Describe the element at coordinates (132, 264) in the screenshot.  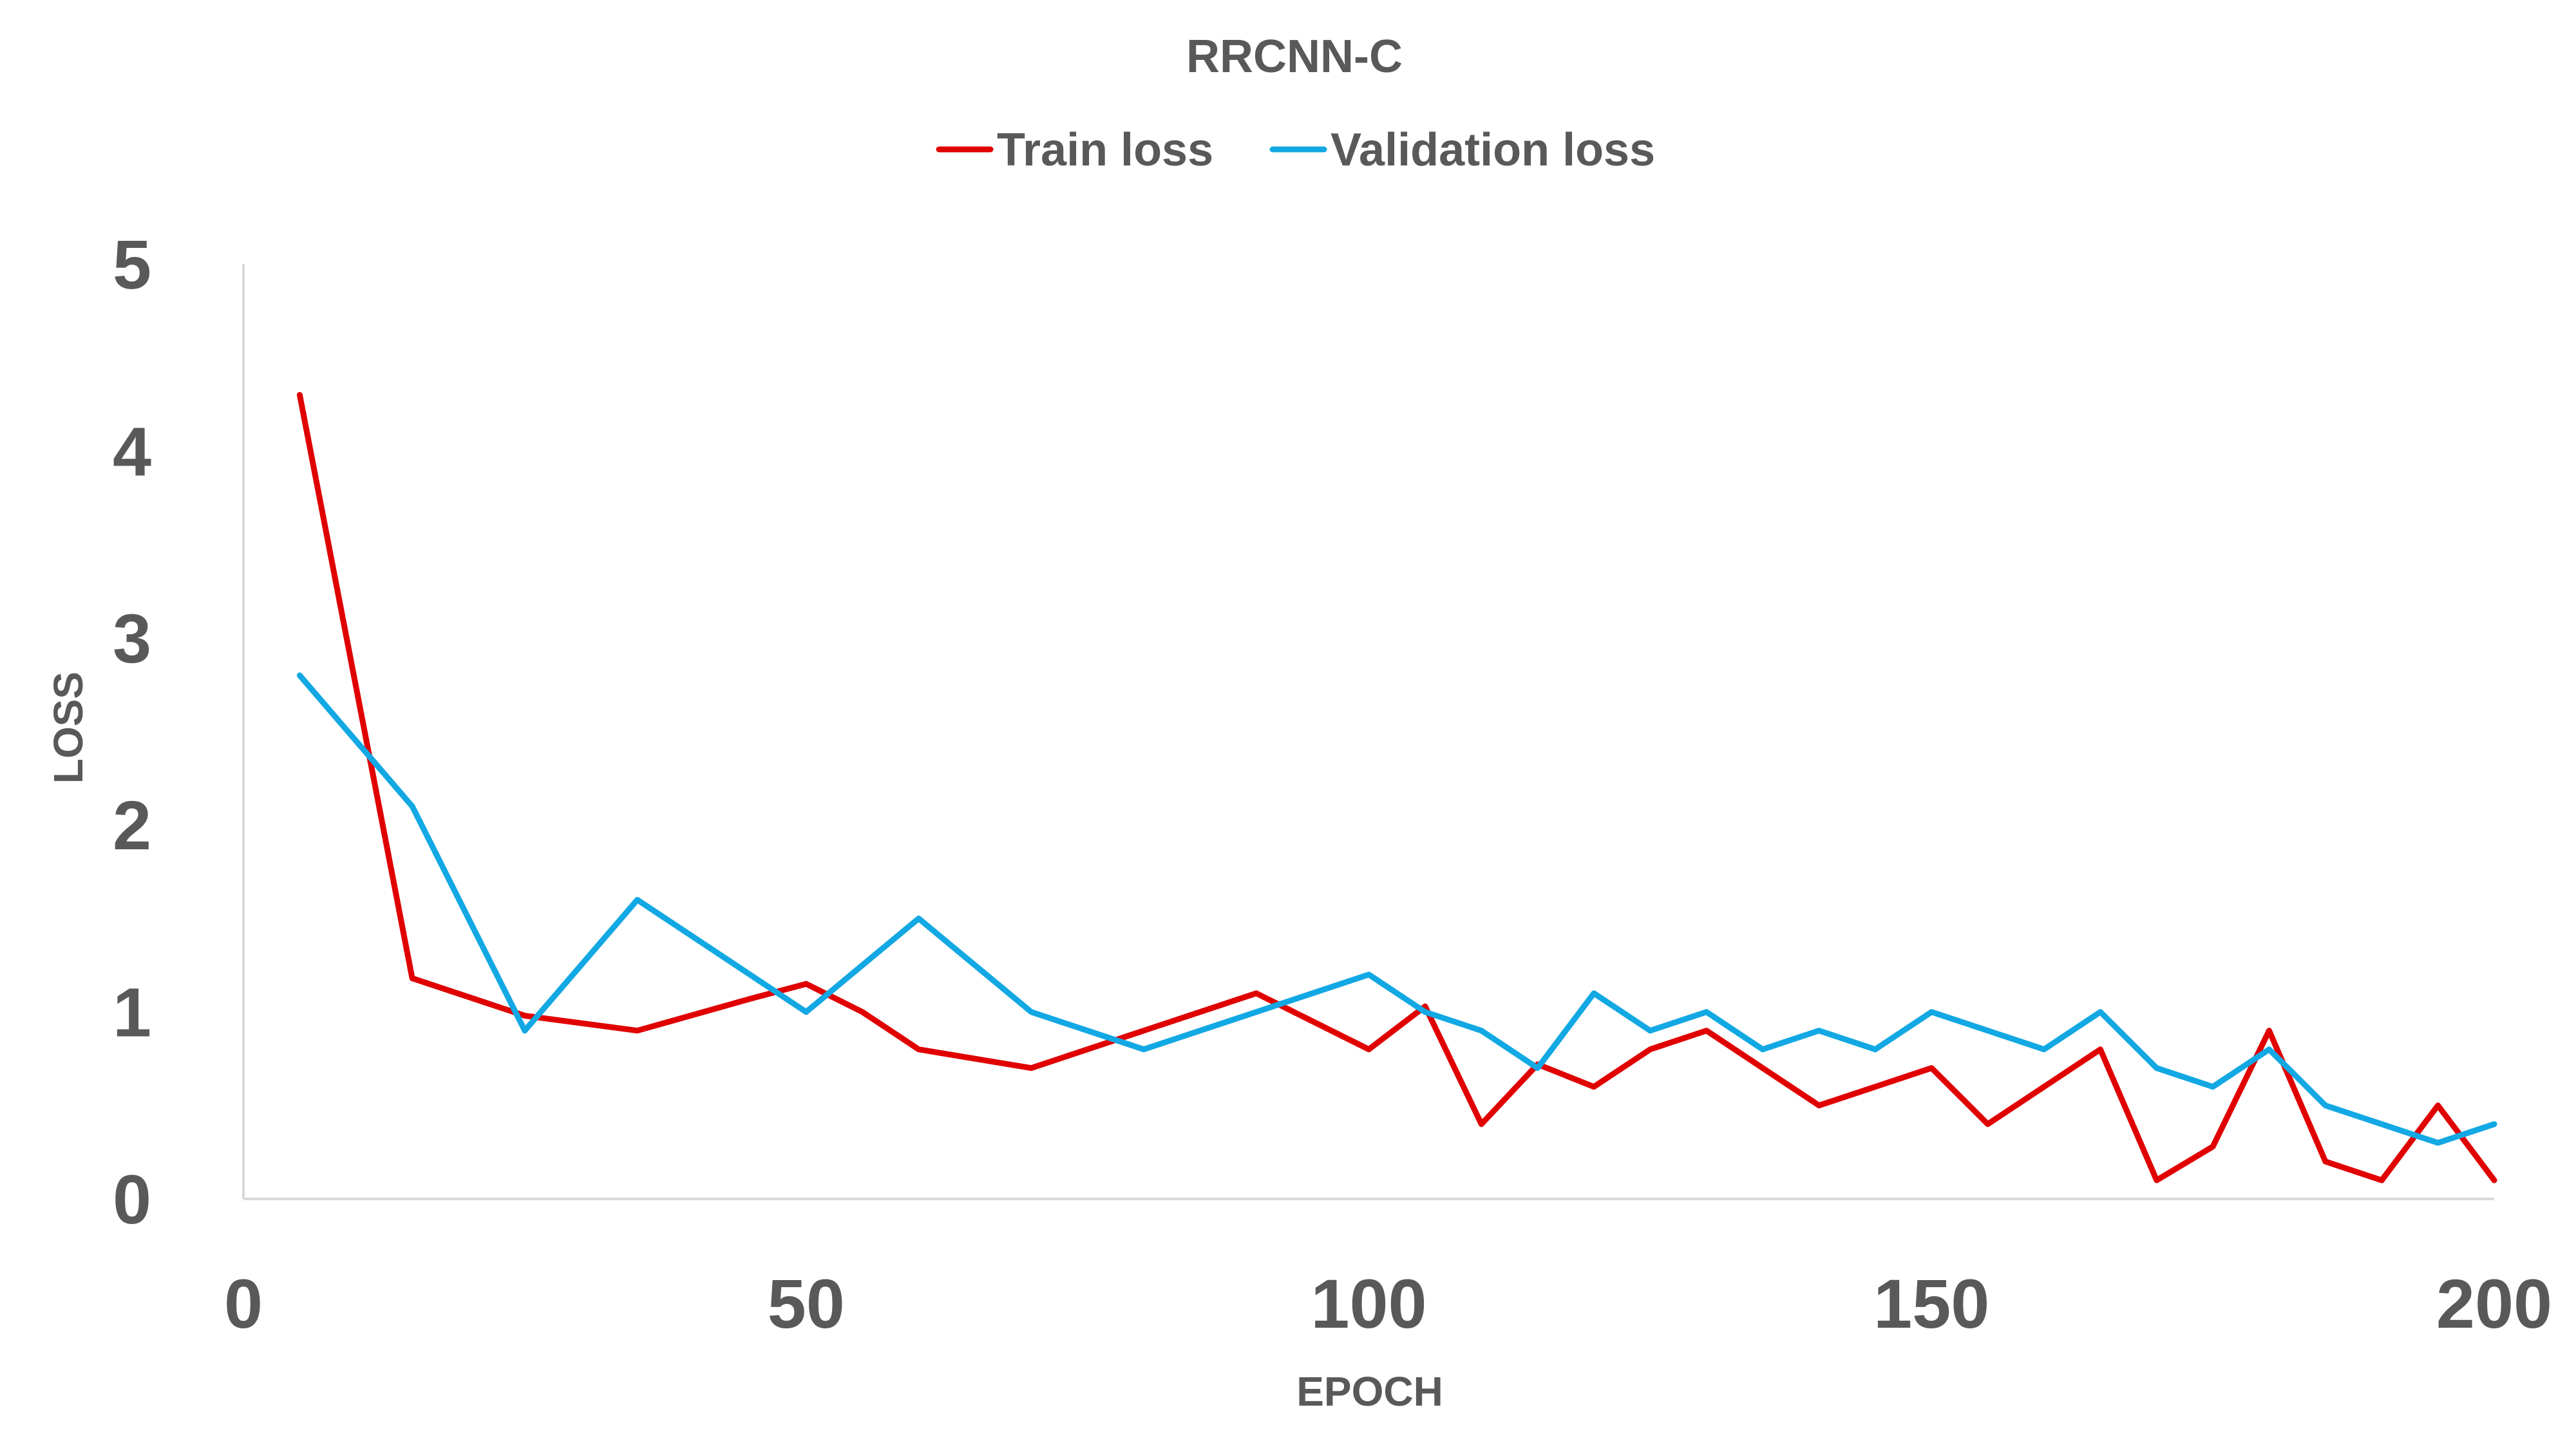
I see `y-tick-label: 5` at that location.